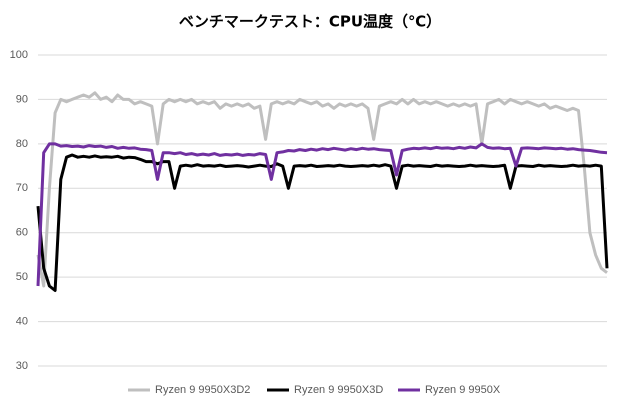 The image size is (620, 405). What do you see at coordinates (22, 277) in the screenshot?
I see `y-tick-label: 50` at bounding box center [22, 277].